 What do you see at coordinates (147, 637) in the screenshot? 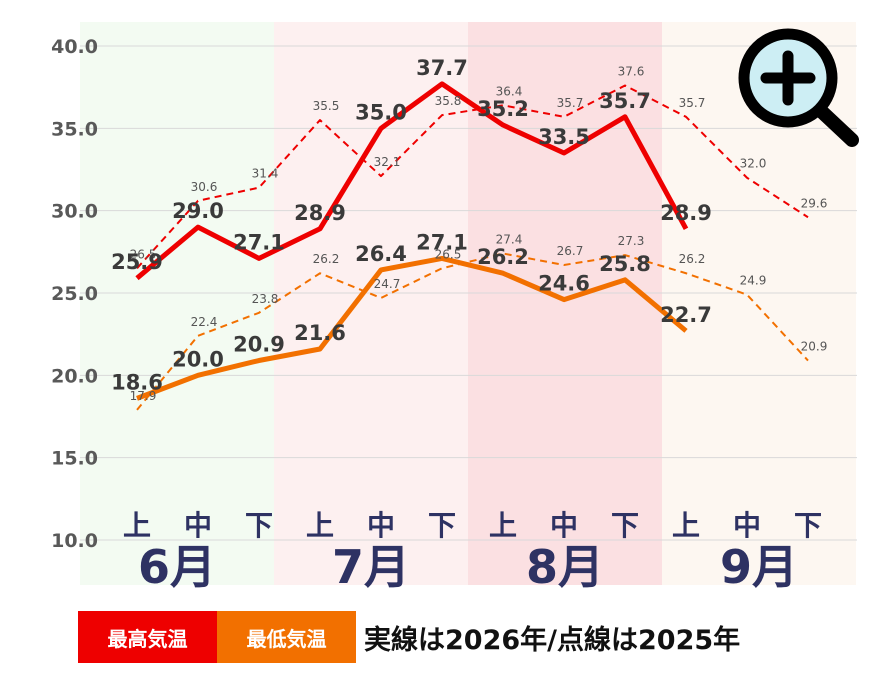
I see `legend-max-temp: 最高気温` at bounding box center [147, 637].